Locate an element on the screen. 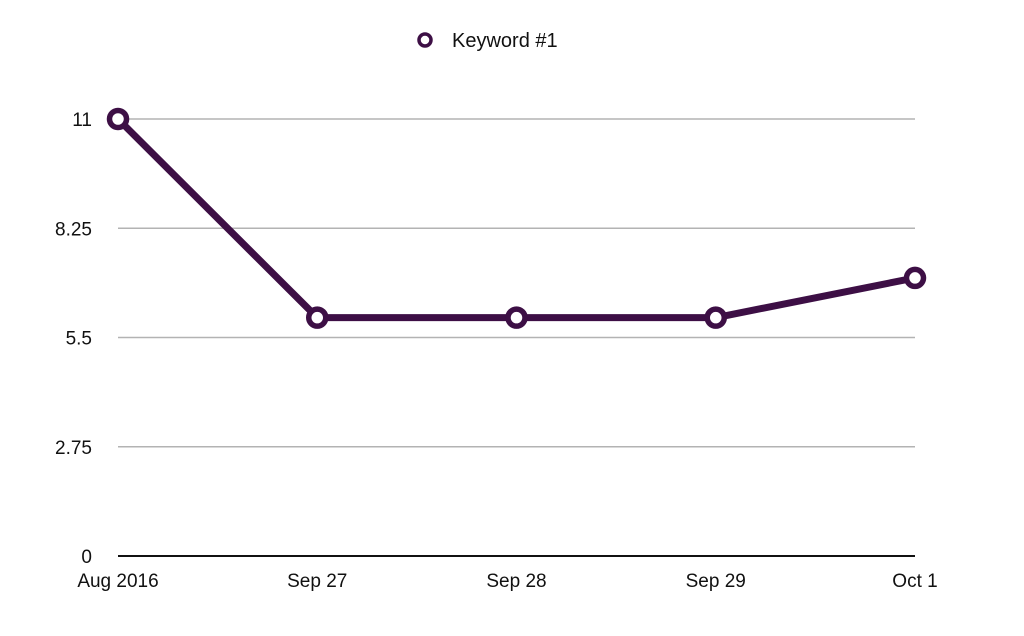  legend-label-keyword-1: Keyword #1 is located at coordinates (505, 41).